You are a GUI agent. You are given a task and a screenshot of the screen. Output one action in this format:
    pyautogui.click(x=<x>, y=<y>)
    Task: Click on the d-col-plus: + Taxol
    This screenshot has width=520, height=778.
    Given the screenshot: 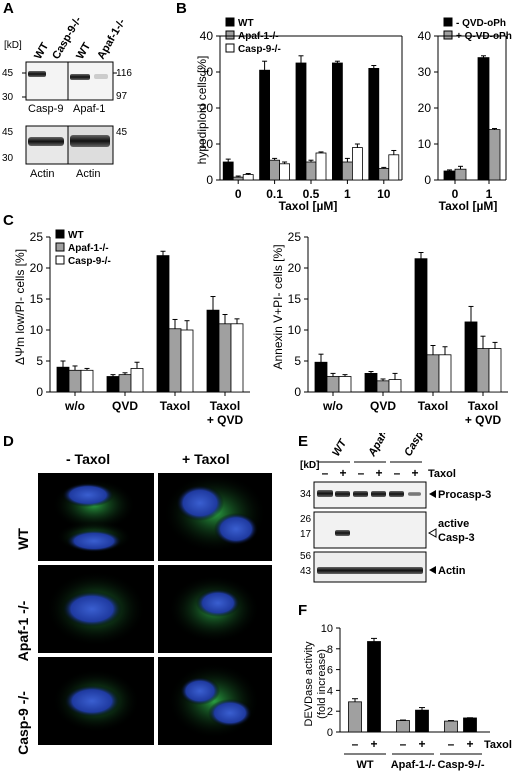 What is the action you would take?
    pyautogui.click(x=206, y=459)
    